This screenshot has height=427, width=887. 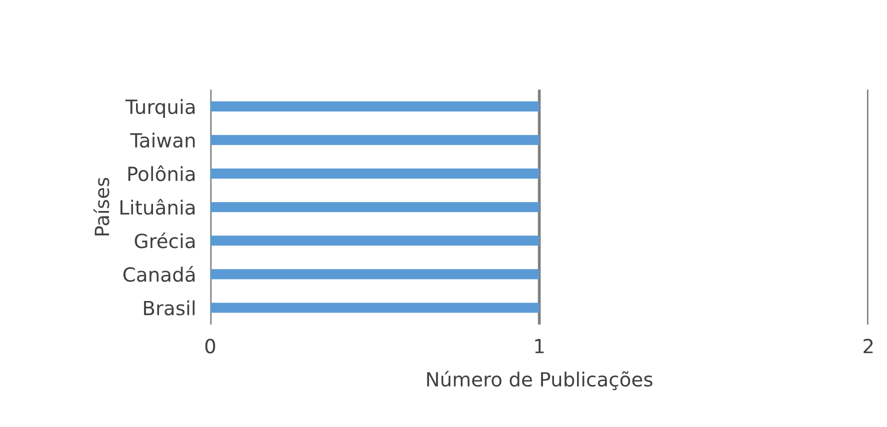 I want to click on x-axis-title: Número de Publicações, so click(x=539, y=380).